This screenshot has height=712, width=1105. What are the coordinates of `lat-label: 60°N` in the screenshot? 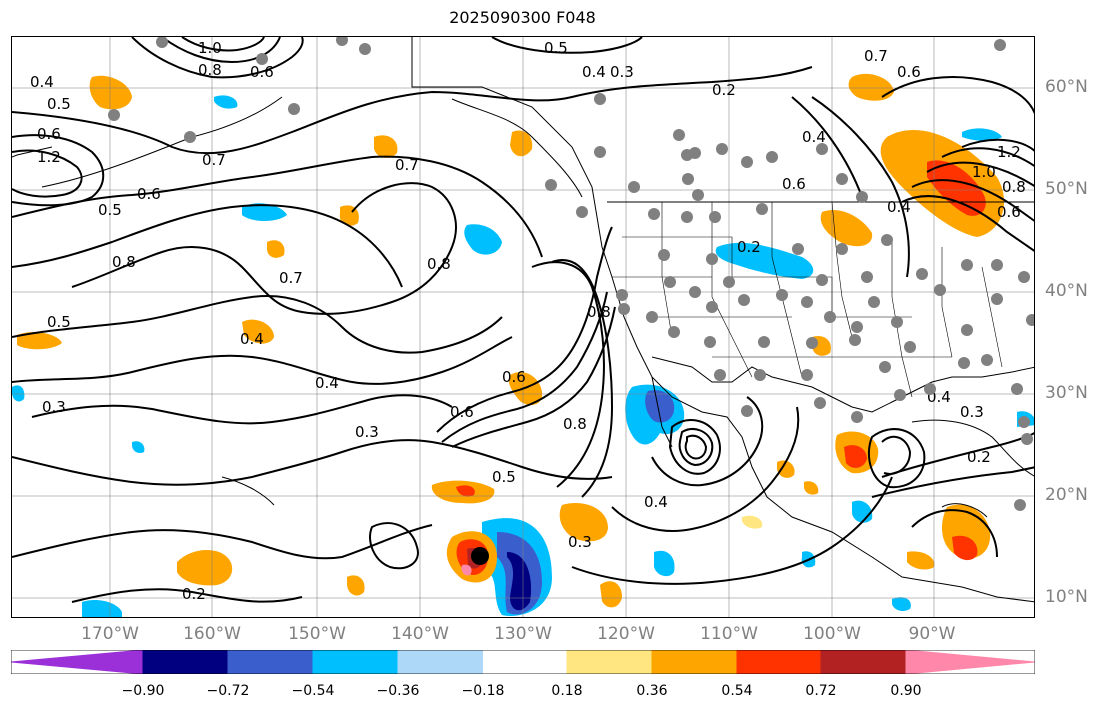 It's located at (1066, 87).